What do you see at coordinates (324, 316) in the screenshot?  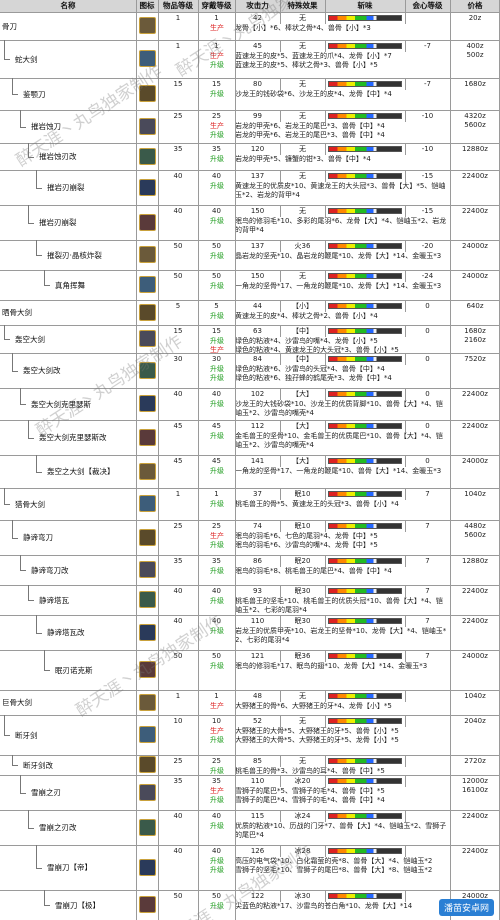 I see `materials: 升级 黄速龙王的皮*4、棒状之骨*2、兽骨【小】*4` at bounding box center [324, 316].